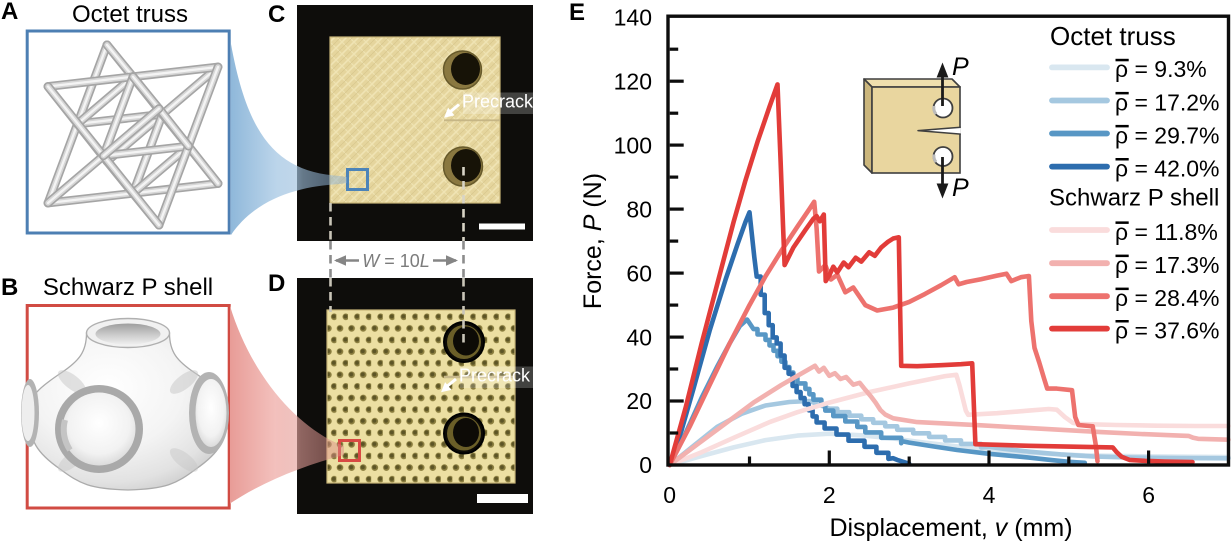 The height and width of the screenshot is (541, 1231). I want to click on svg-text: B, so click(9, 287).